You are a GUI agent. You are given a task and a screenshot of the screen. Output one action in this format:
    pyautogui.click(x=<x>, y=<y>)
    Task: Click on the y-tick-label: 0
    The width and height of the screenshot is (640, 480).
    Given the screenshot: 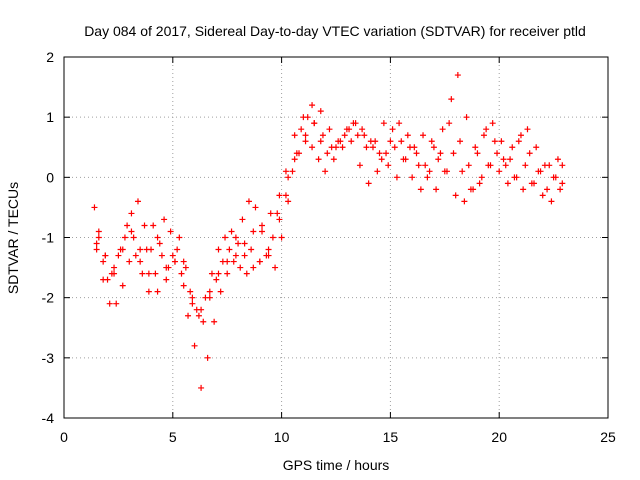 What is the action you would take?
    pyautogui.click(x=50, y=177)
    